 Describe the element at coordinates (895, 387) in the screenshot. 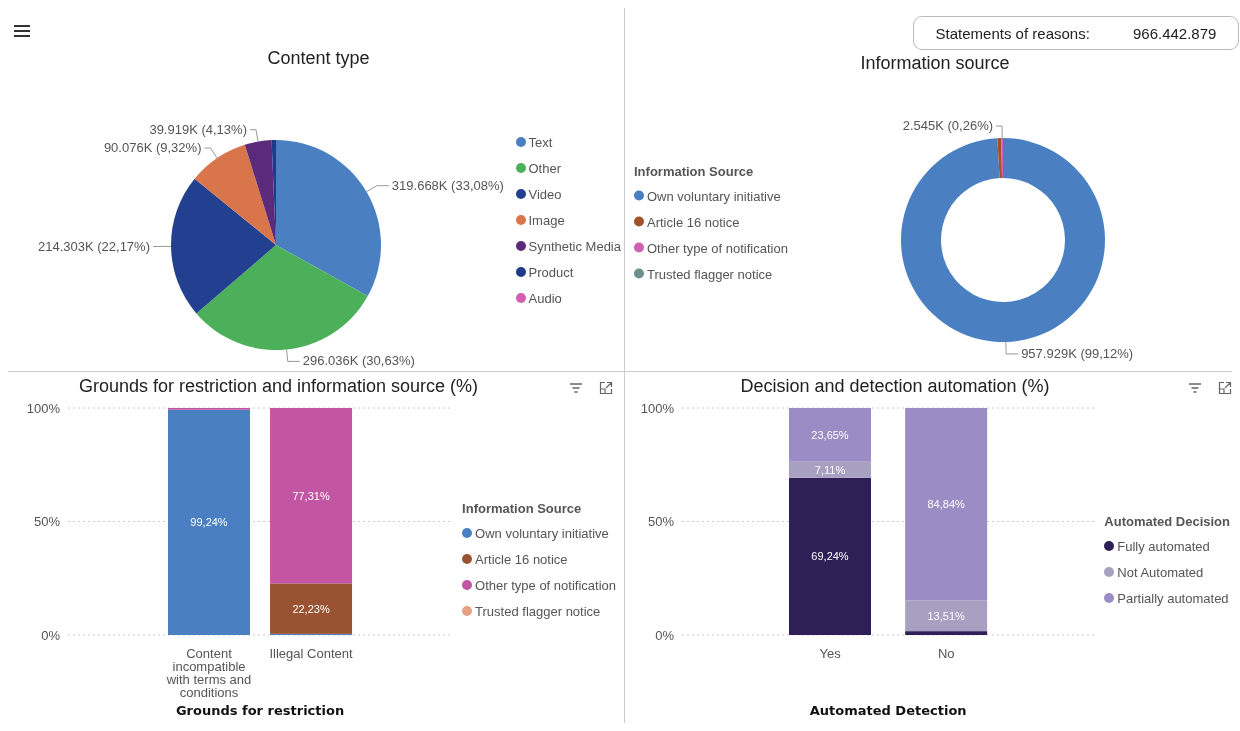

I see `chart-title: Decision and detection automation (%)` at that location.